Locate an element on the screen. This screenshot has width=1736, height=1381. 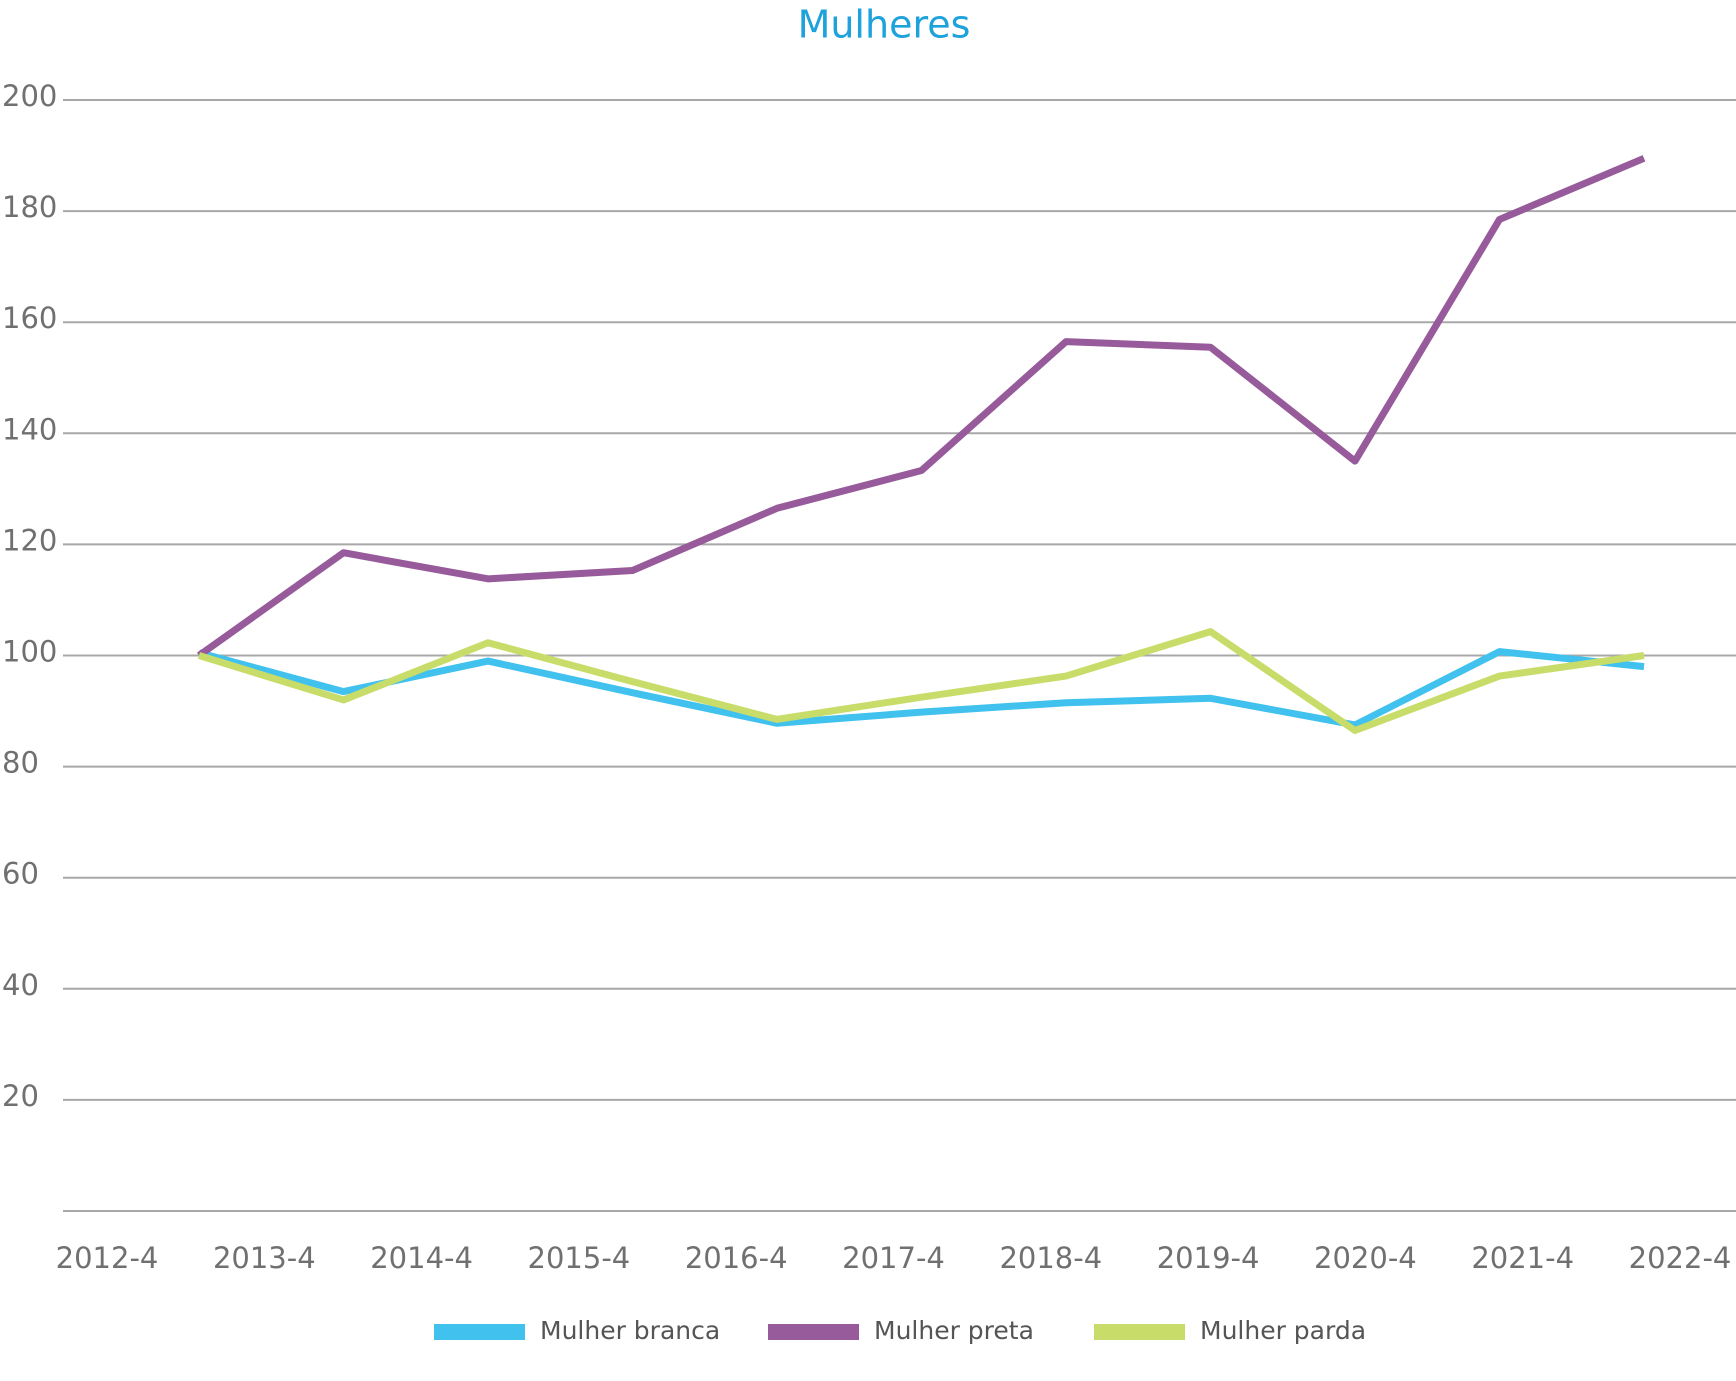
y-tick-label: 180 is located at coordinates (29, 207).